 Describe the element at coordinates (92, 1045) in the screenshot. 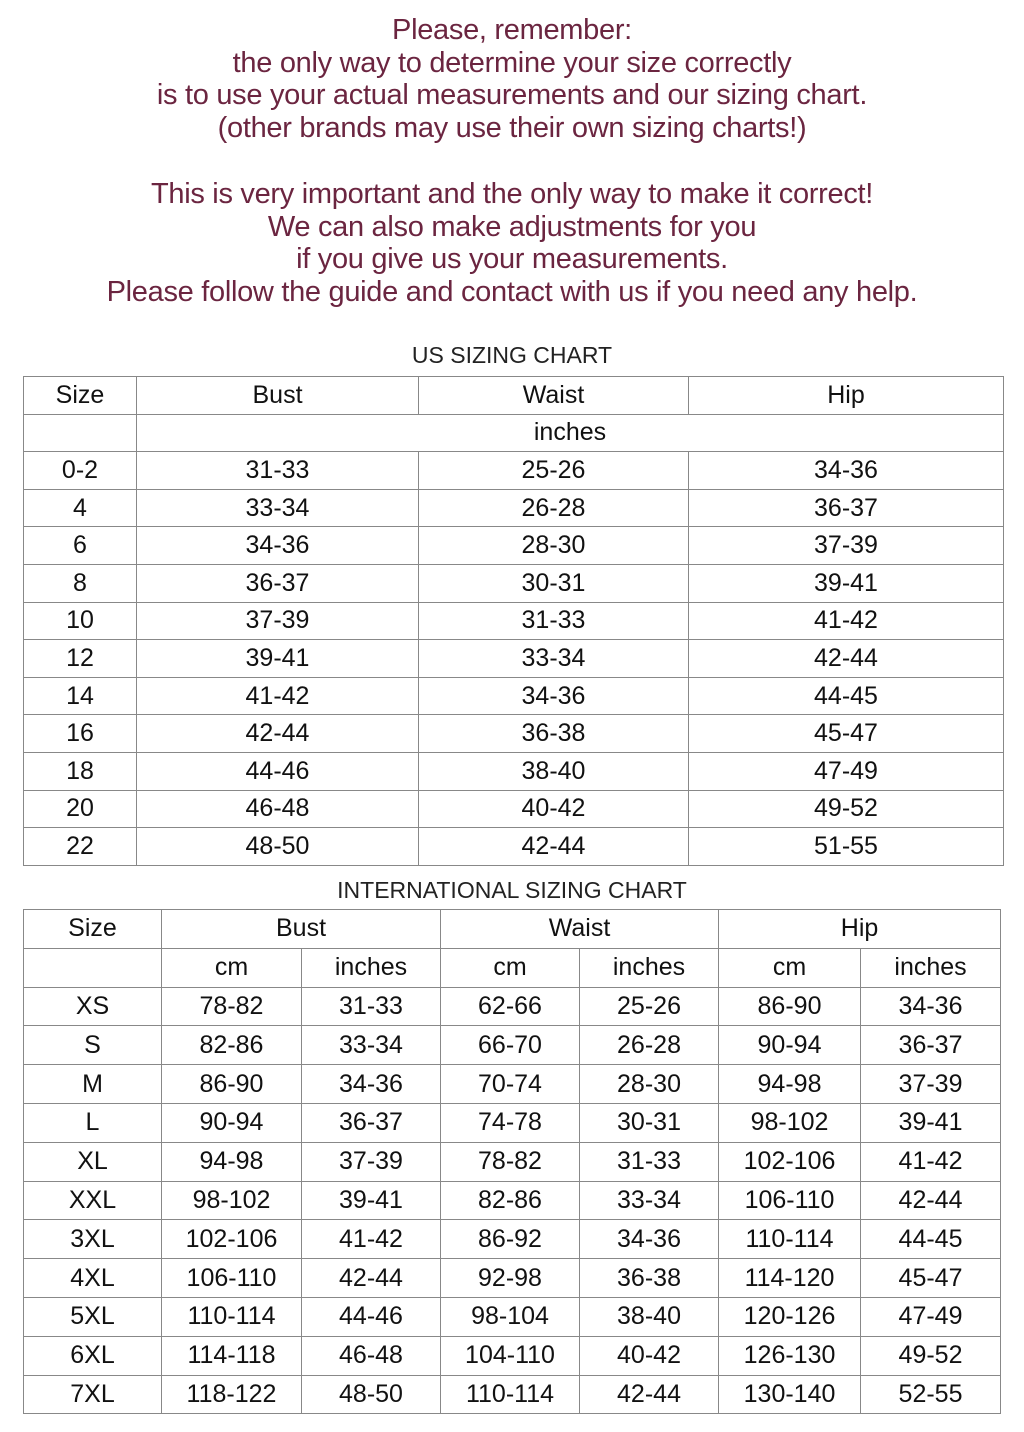

I see `size-cell: S` at that location.